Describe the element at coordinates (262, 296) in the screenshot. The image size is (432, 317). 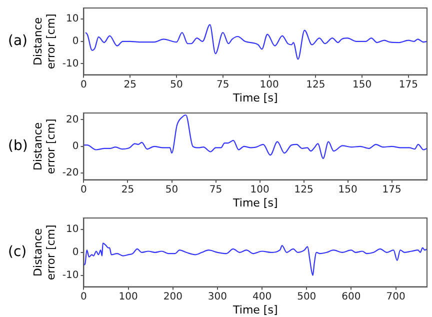
I see `x-tick-label: 400` at that location.